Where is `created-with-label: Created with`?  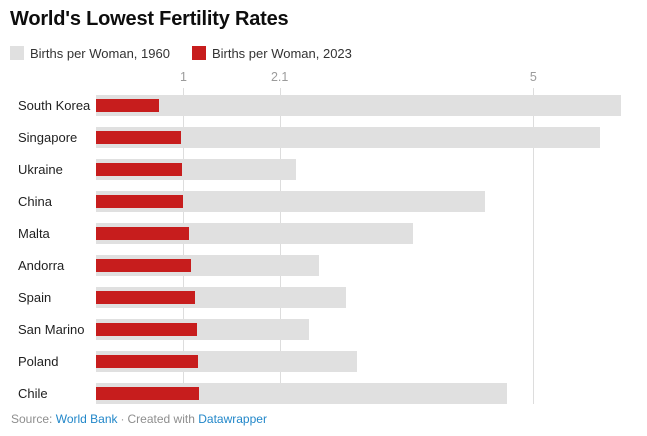
created-with-label: Created with is located at coordinates (161, 419).